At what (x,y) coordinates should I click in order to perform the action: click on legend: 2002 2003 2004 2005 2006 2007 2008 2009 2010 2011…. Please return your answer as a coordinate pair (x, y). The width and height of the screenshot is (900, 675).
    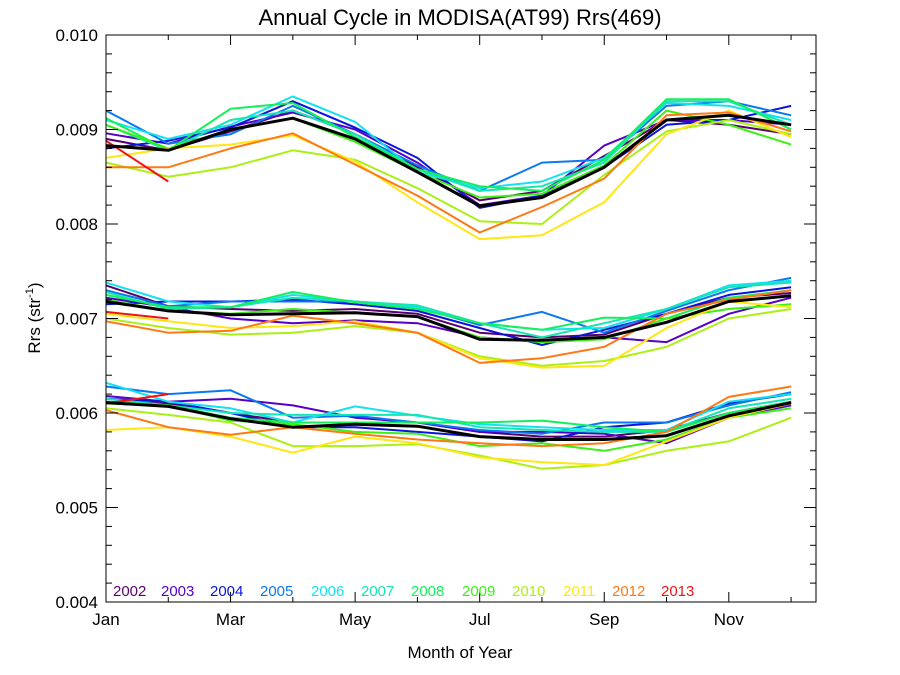
    Looking at the image, I should click on (403, 591).